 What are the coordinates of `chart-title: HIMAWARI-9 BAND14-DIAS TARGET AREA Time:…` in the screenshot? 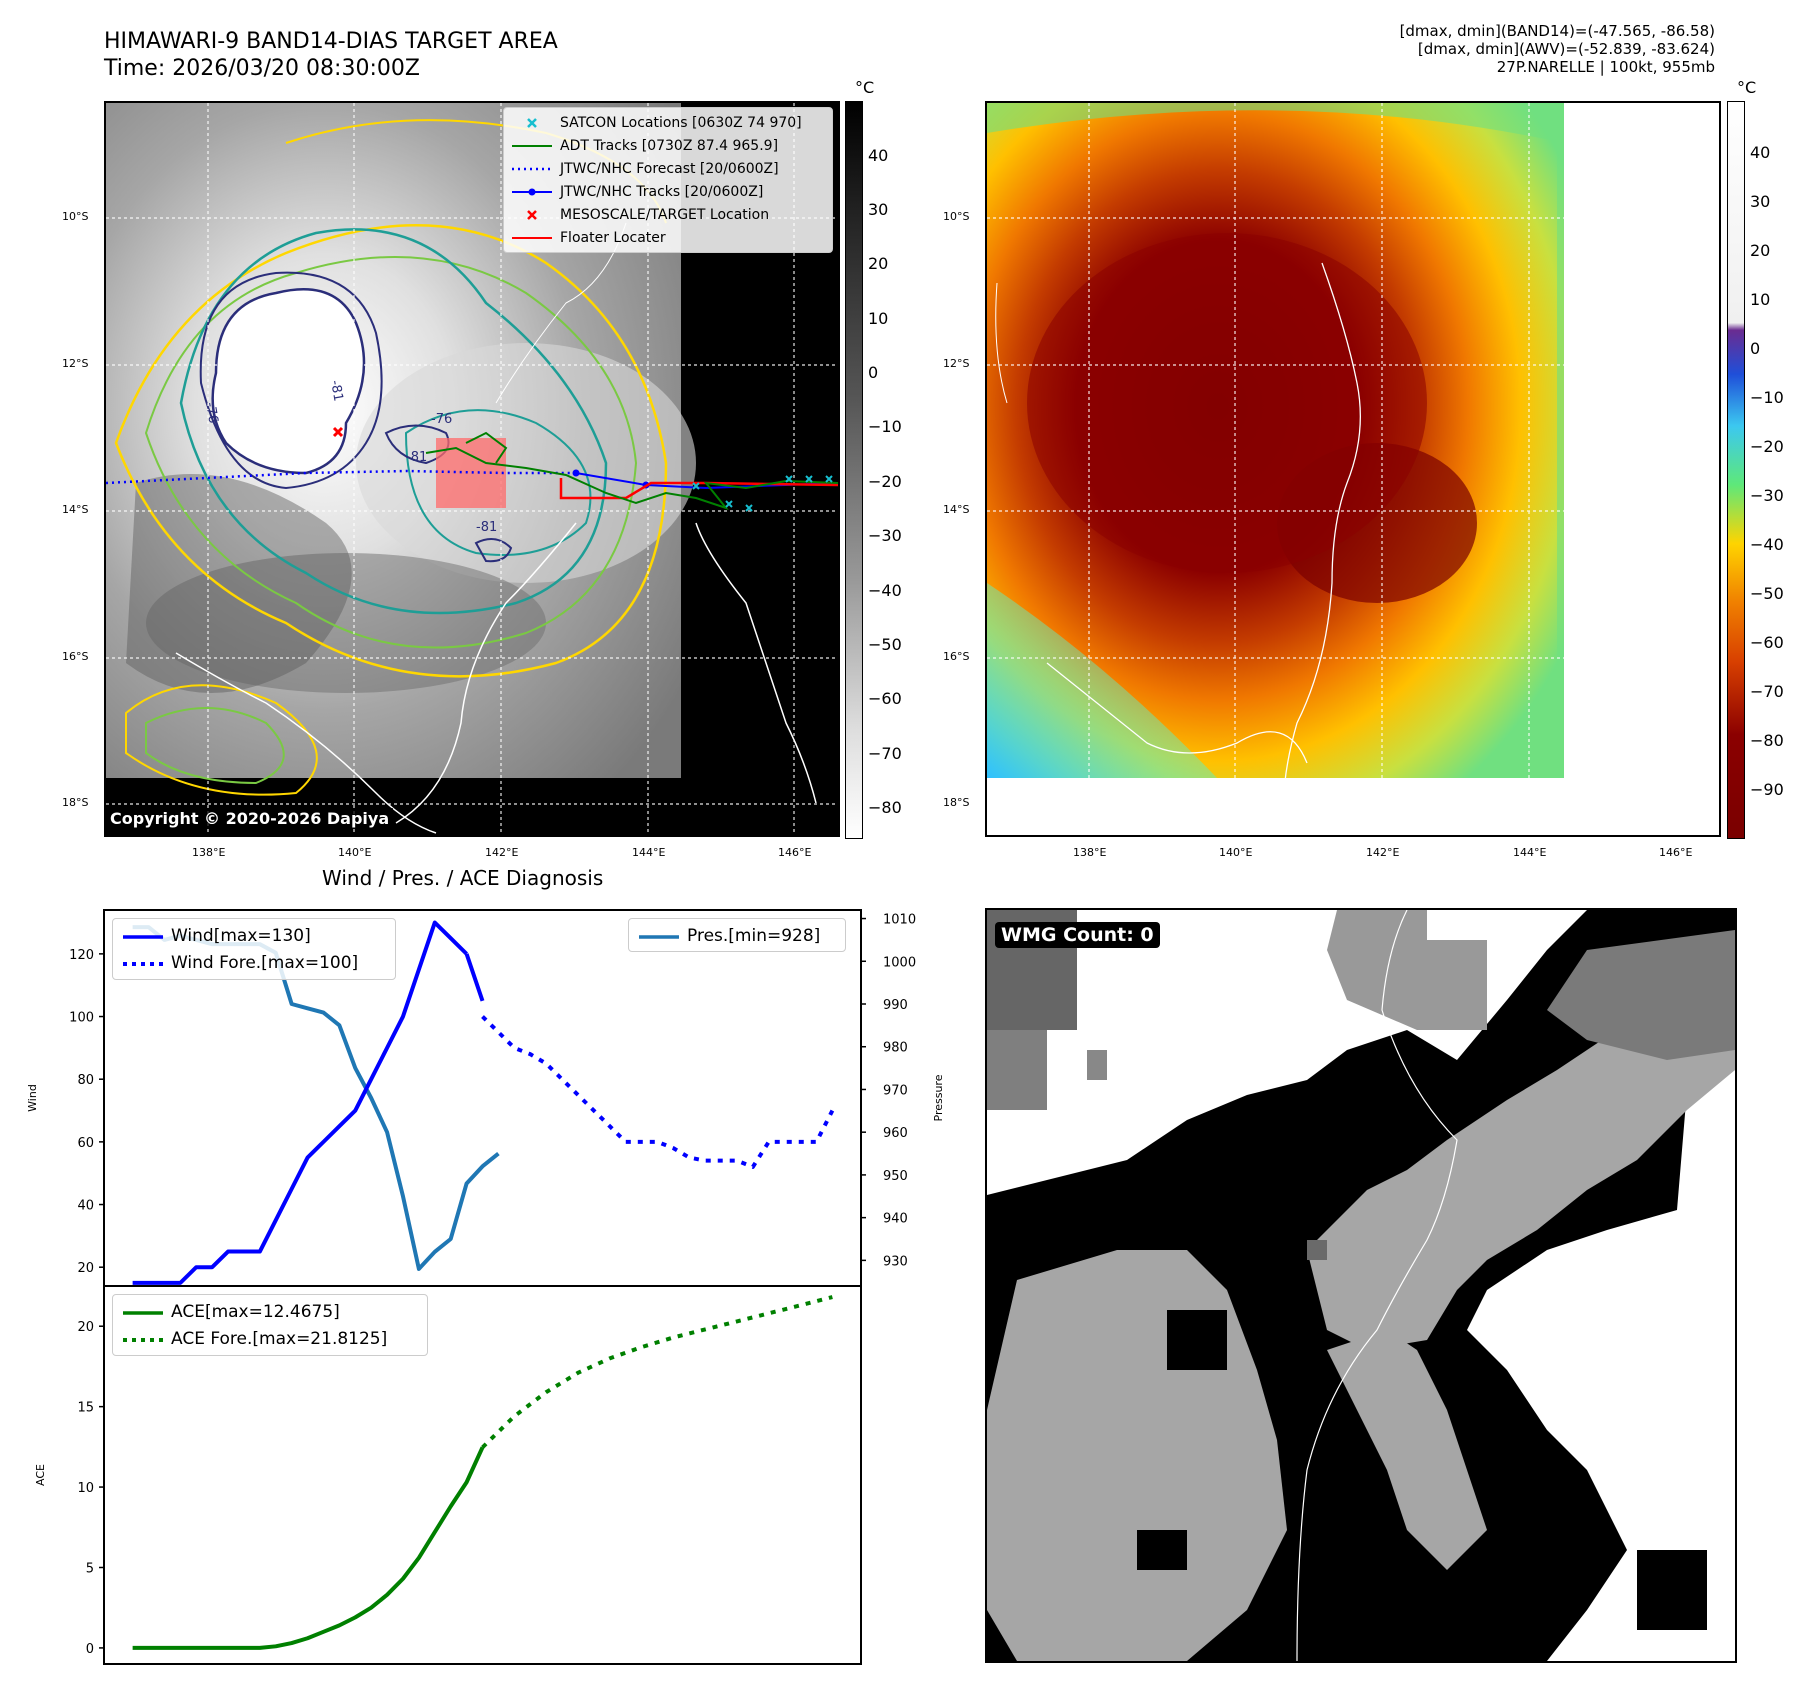 It's located at (331, 55).